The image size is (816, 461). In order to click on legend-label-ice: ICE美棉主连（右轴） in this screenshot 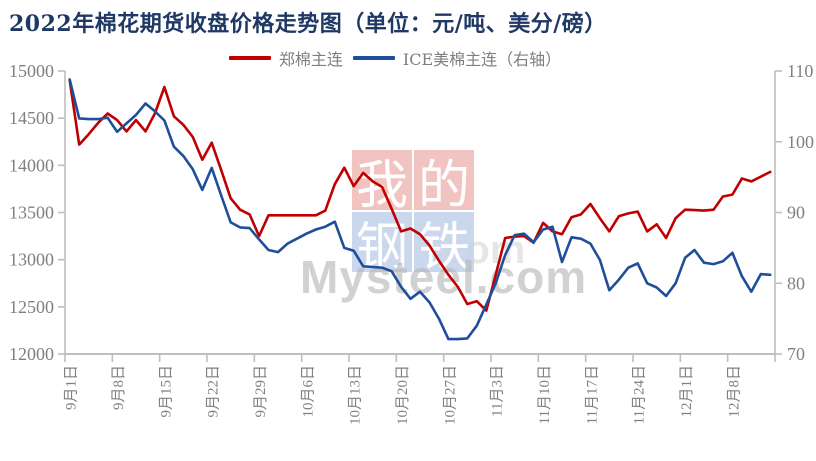, I will do `click(482, 59)`.